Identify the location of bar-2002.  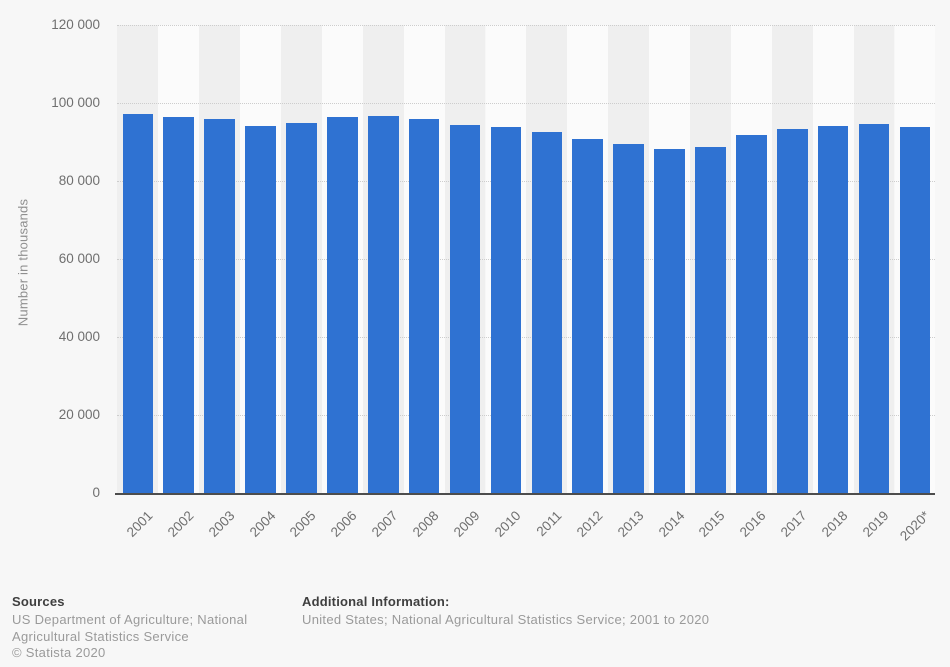
(179, 304).